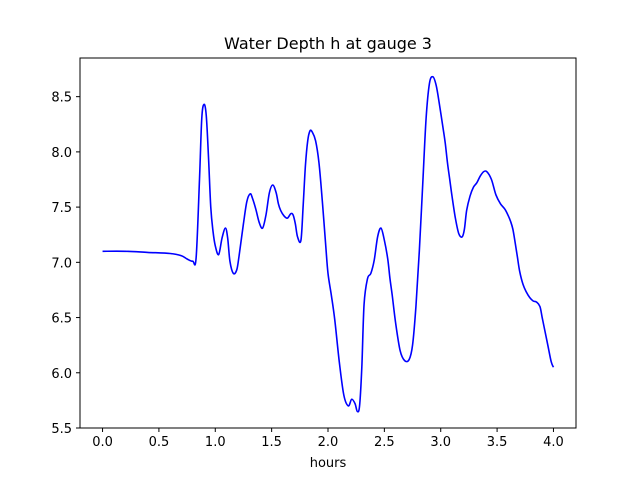  Describe the element at coordinates (159, 442) in the screenshot. I see `x-tick-label: 0.5` at that location.